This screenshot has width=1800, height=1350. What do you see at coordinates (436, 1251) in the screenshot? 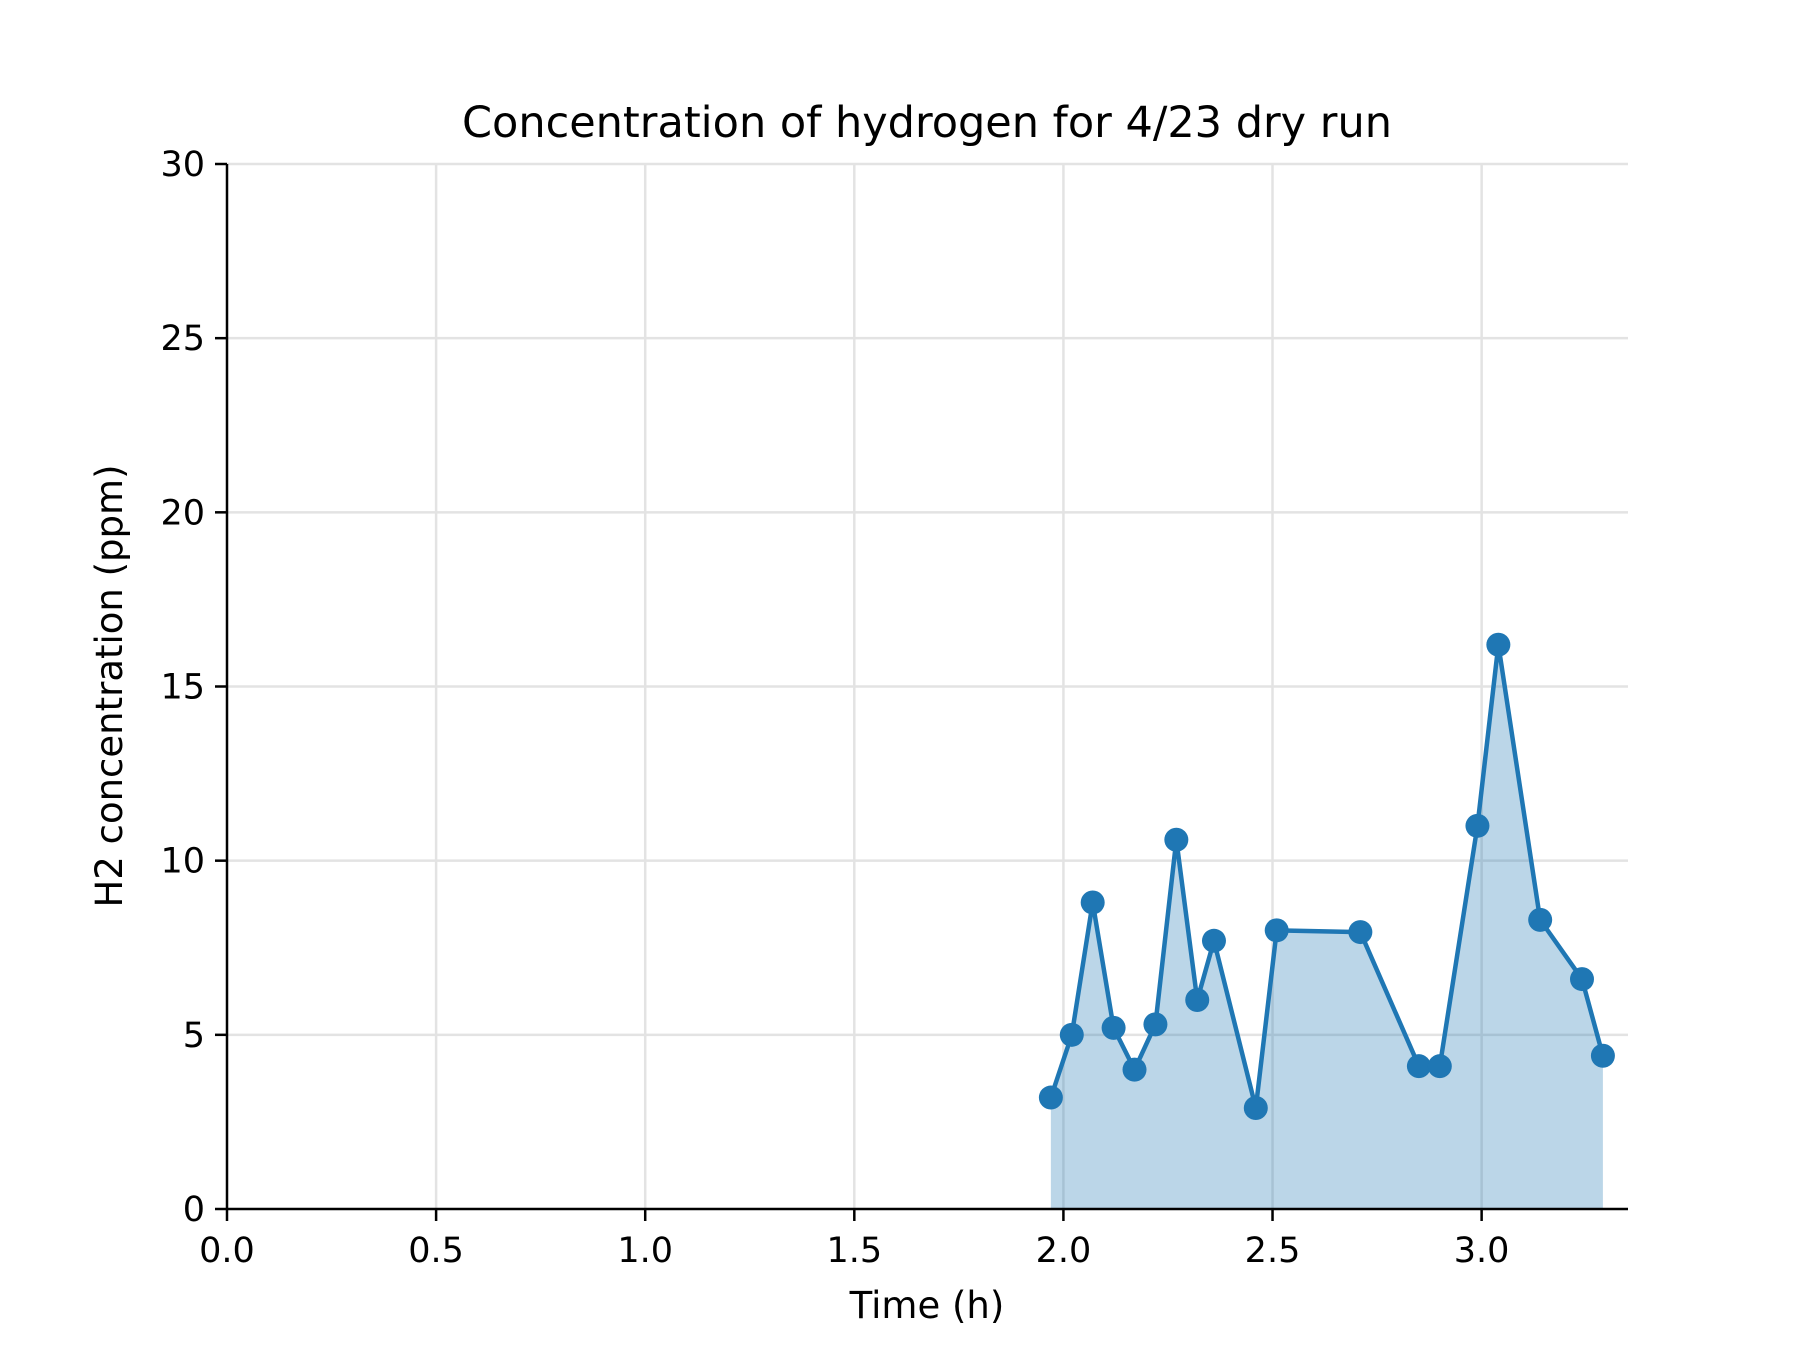
I see `x-tick-label: 0.5` at bounding box center [436, 1251].